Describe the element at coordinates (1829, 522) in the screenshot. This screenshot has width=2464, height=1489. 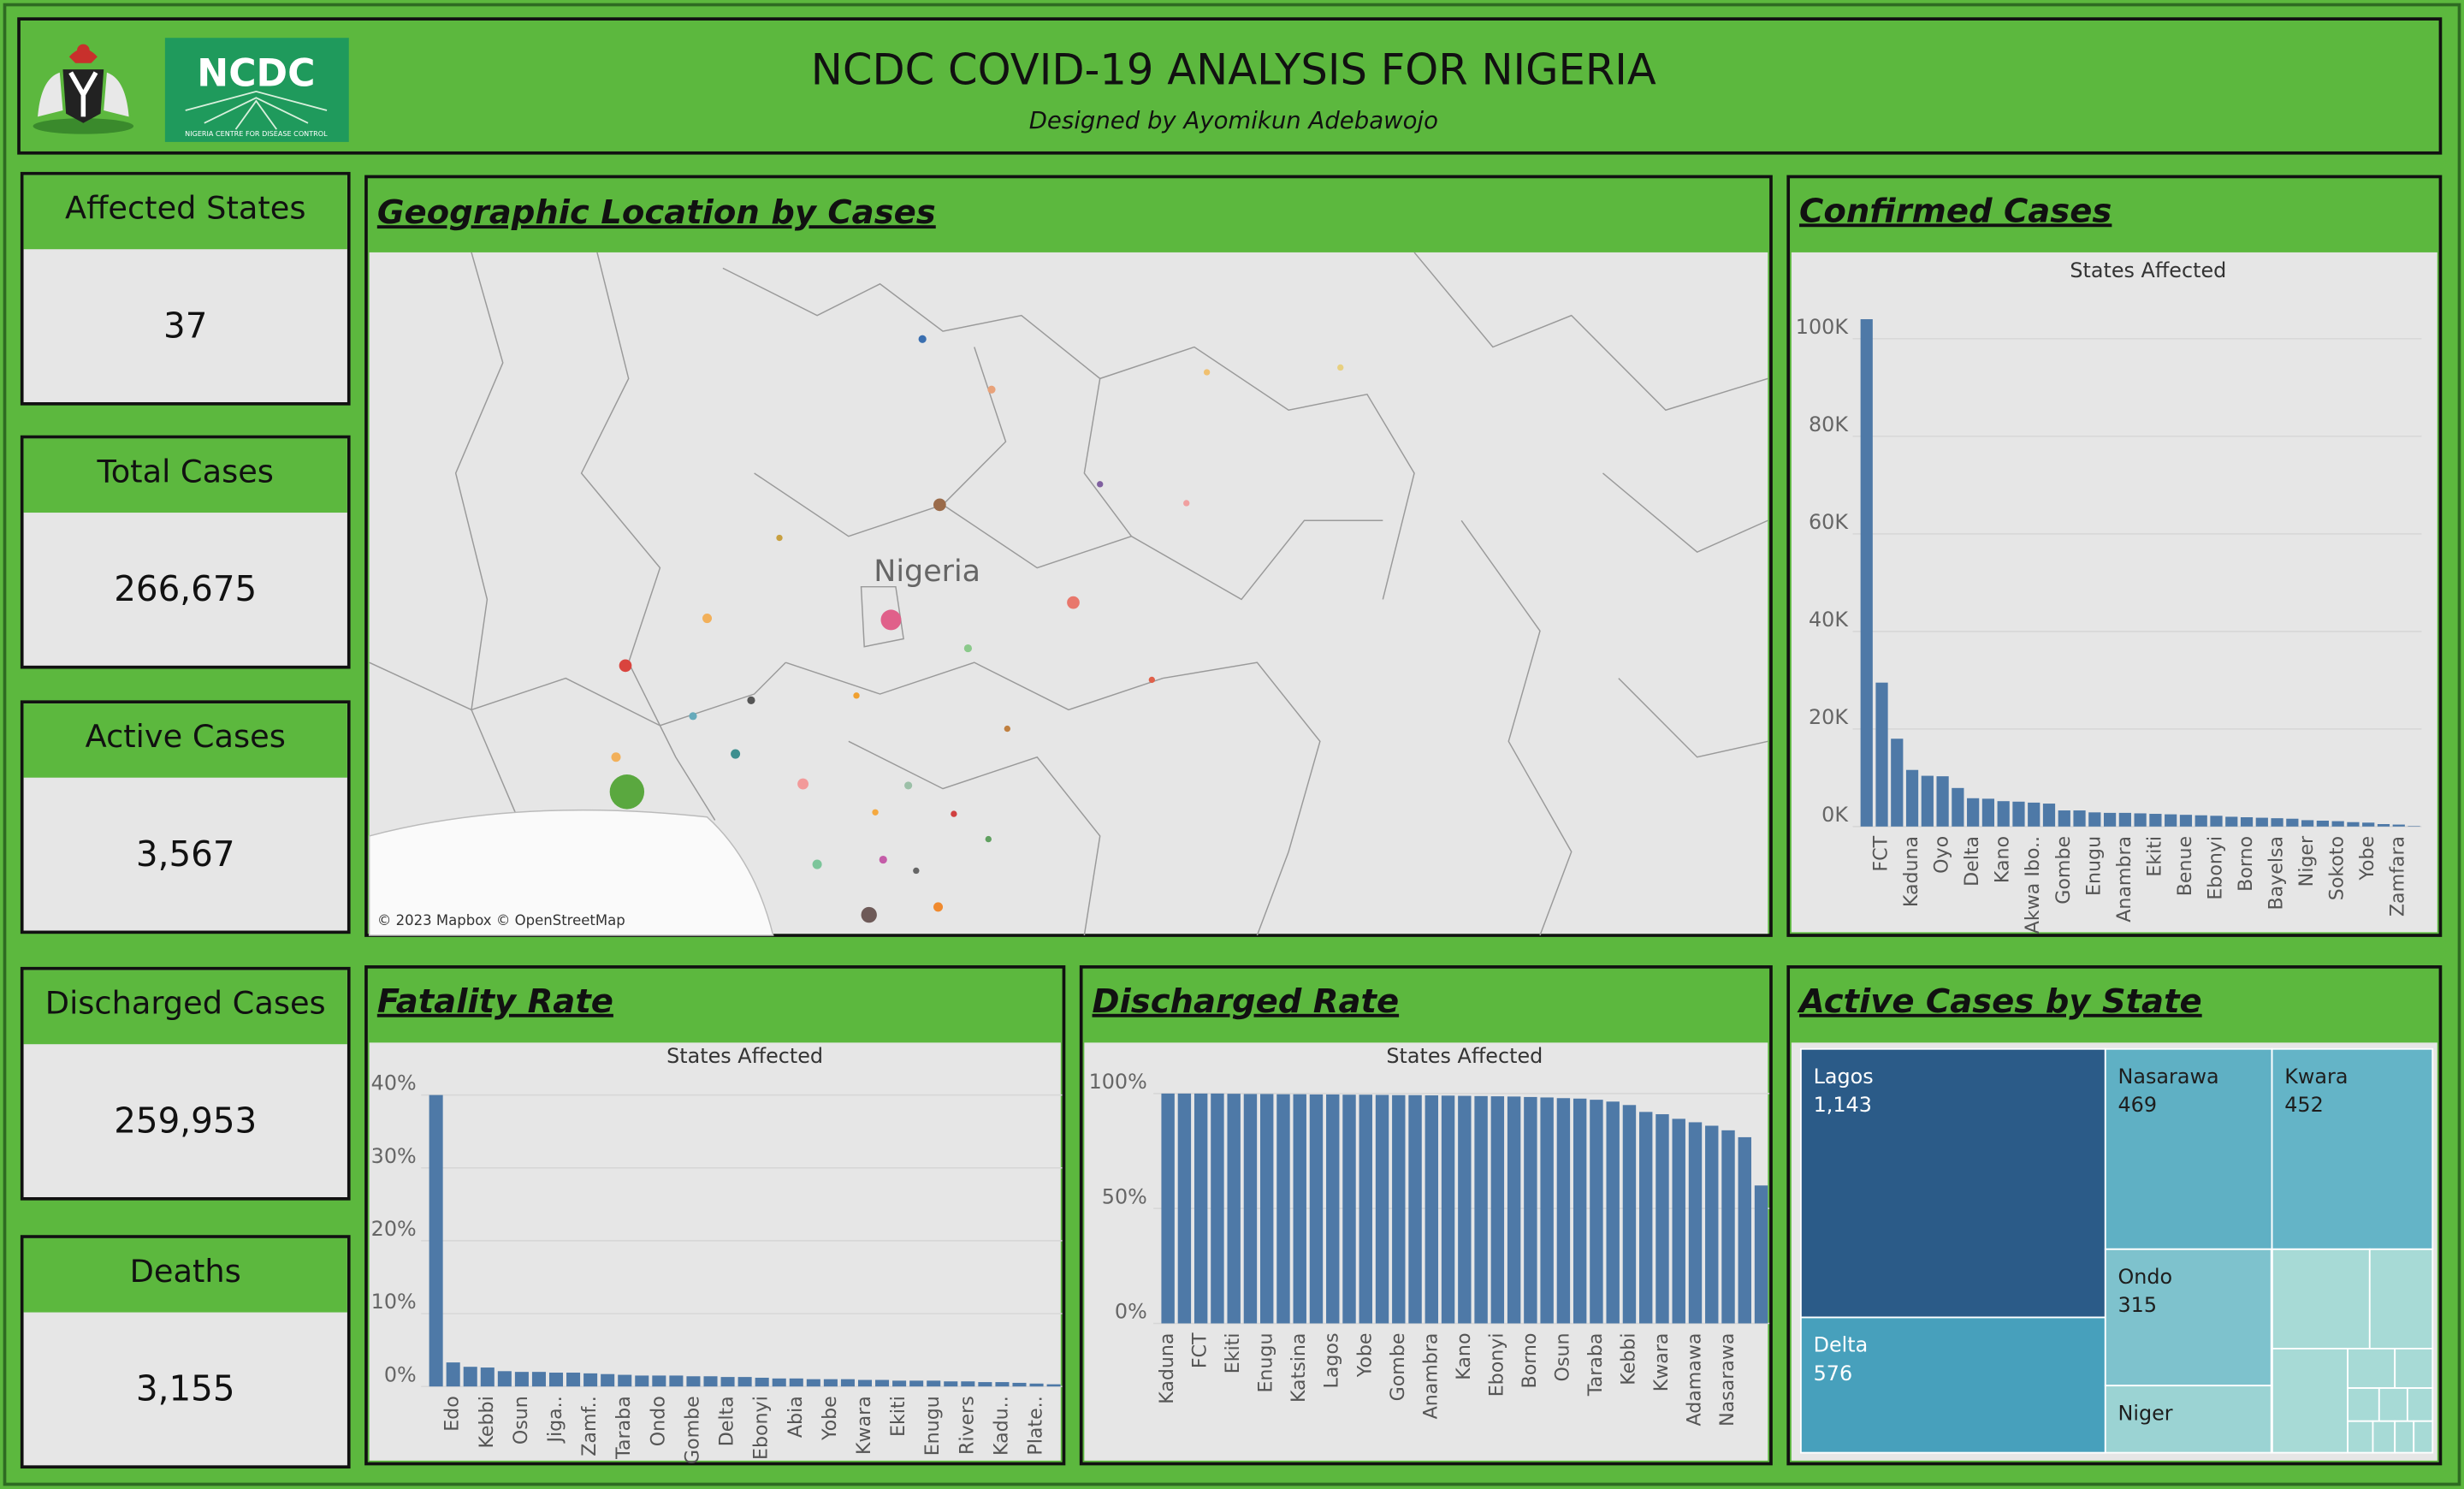
I see `y-tick-label: 60K` at that location.